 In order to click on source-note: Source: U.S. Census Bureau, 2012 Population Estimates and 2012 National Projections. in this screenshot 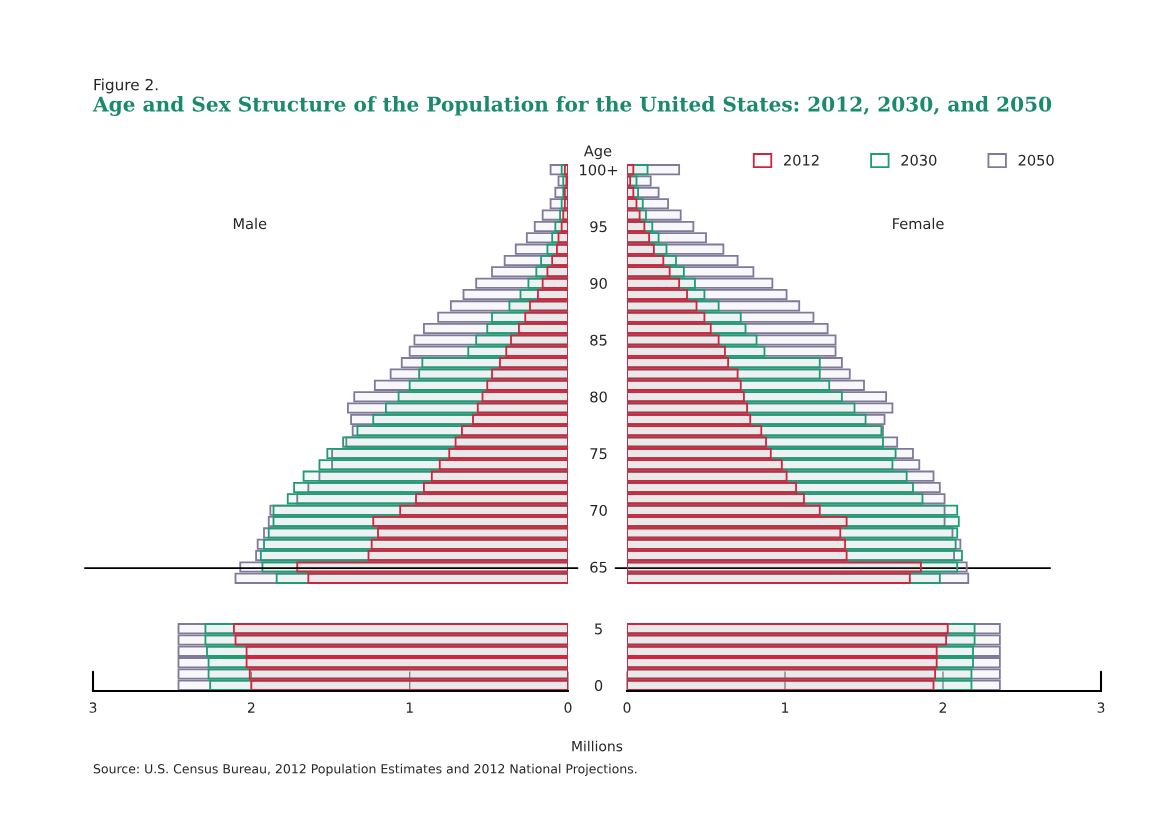, I will do `click(365, 769)`.